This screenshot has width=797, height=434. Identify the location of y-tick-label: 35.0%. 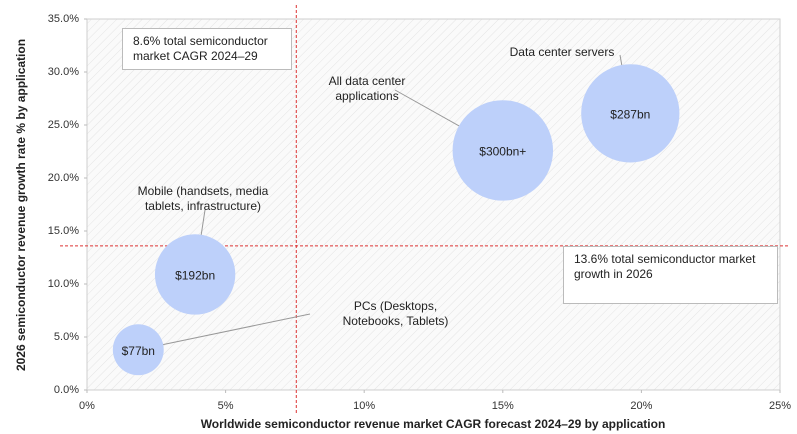
(63, 19).